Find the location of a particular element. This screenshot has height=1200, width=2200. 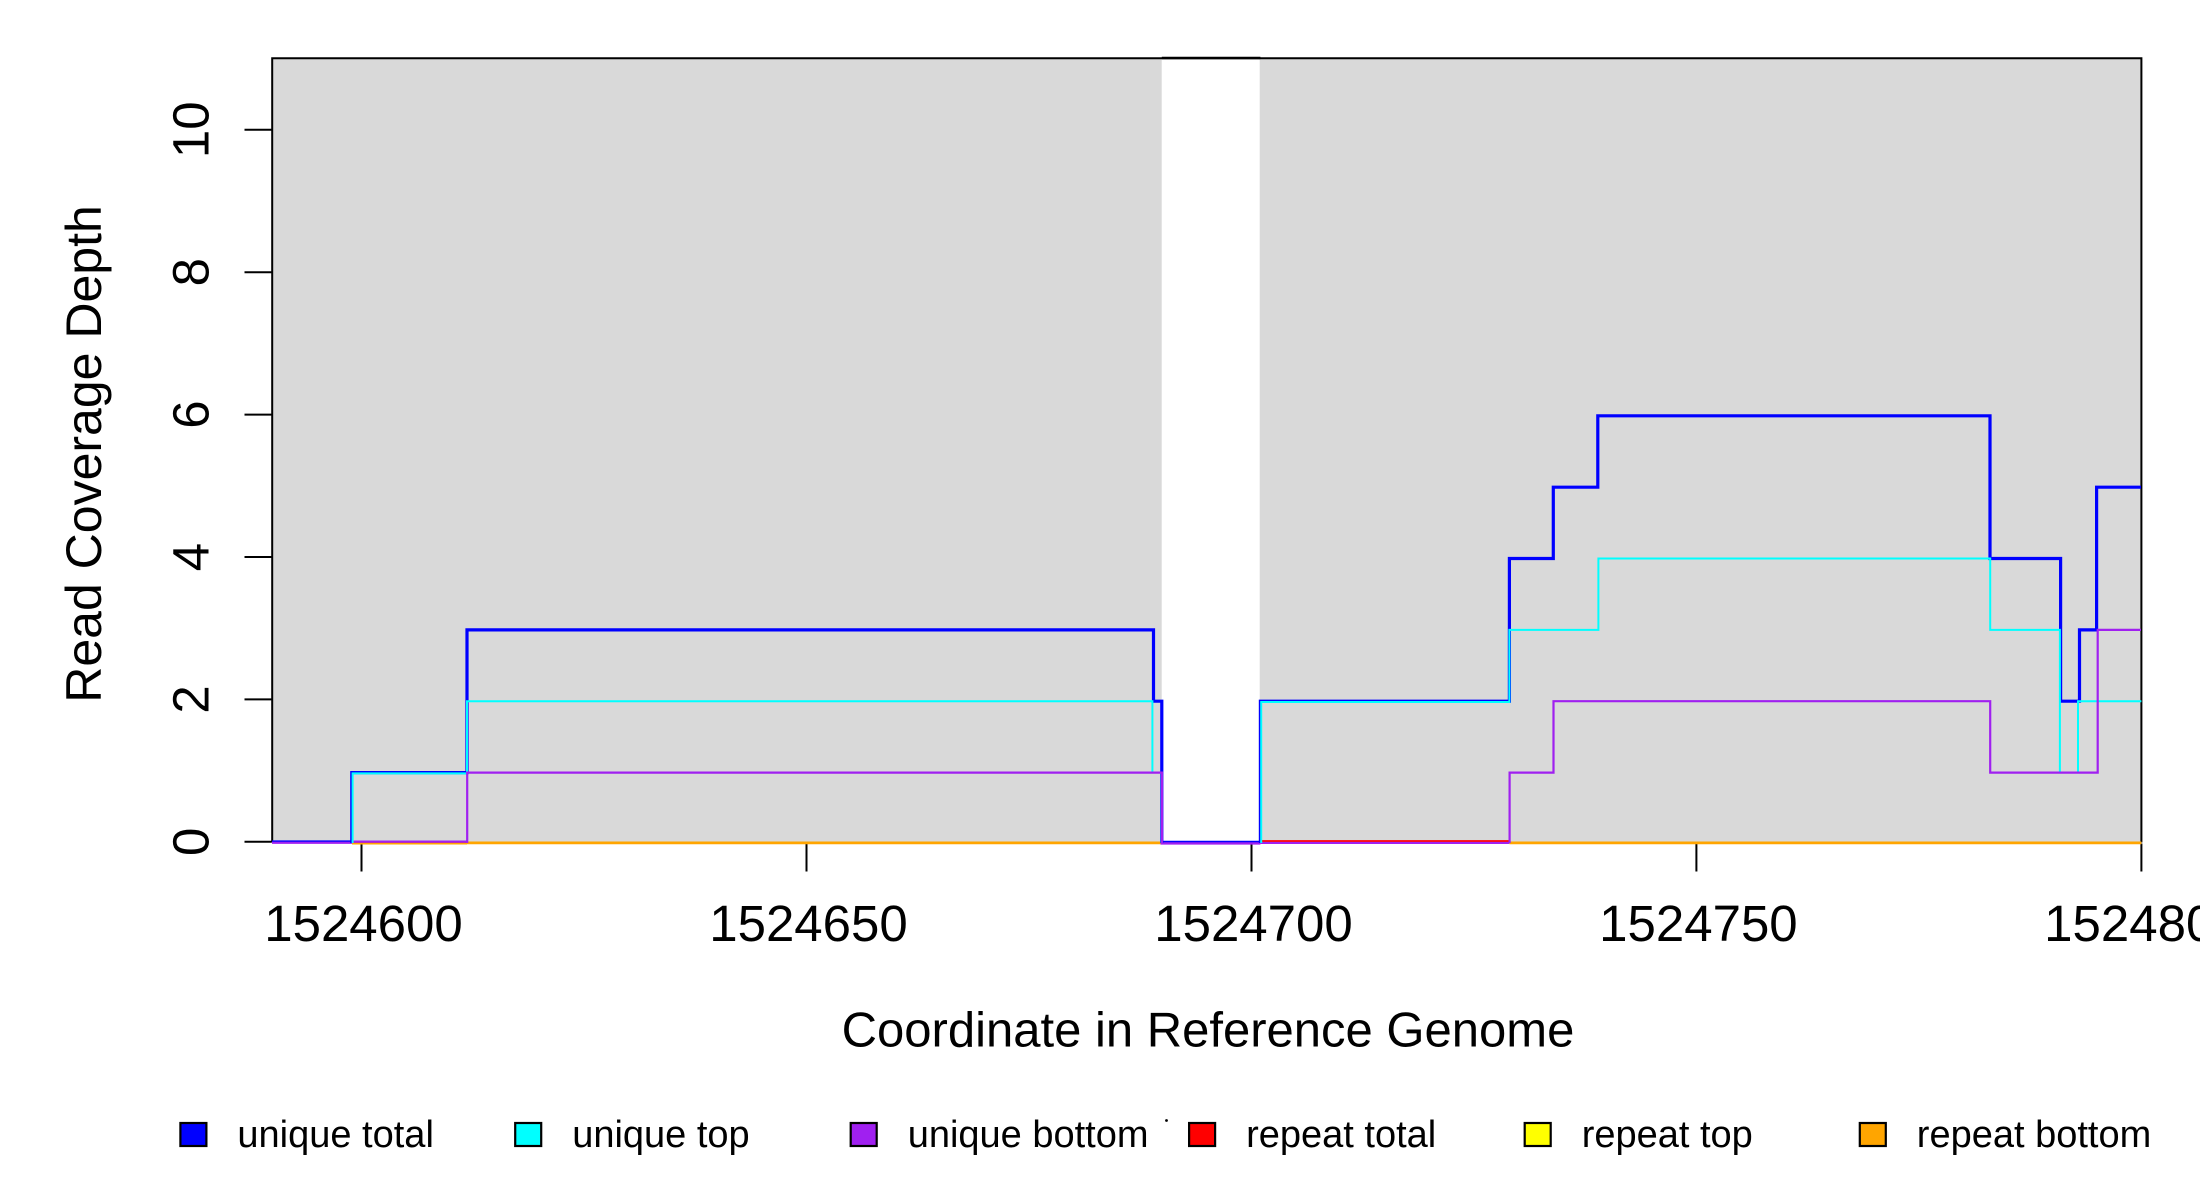

svg-text: unique bottom is located at coordinates (1028, 1135).